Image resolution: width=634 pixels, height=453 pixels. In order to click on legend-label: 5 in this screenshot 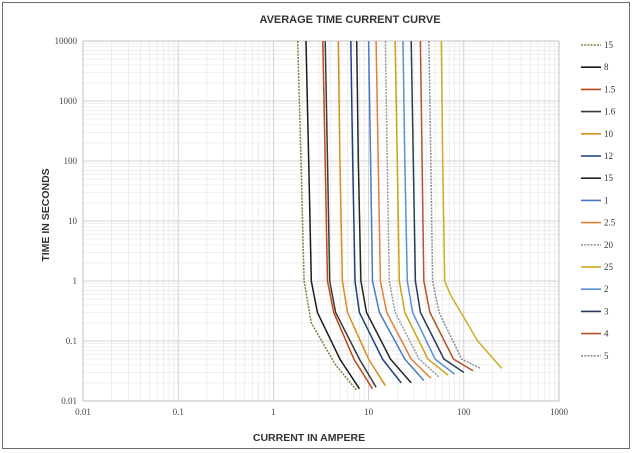, I will do `click(606, 356)`.